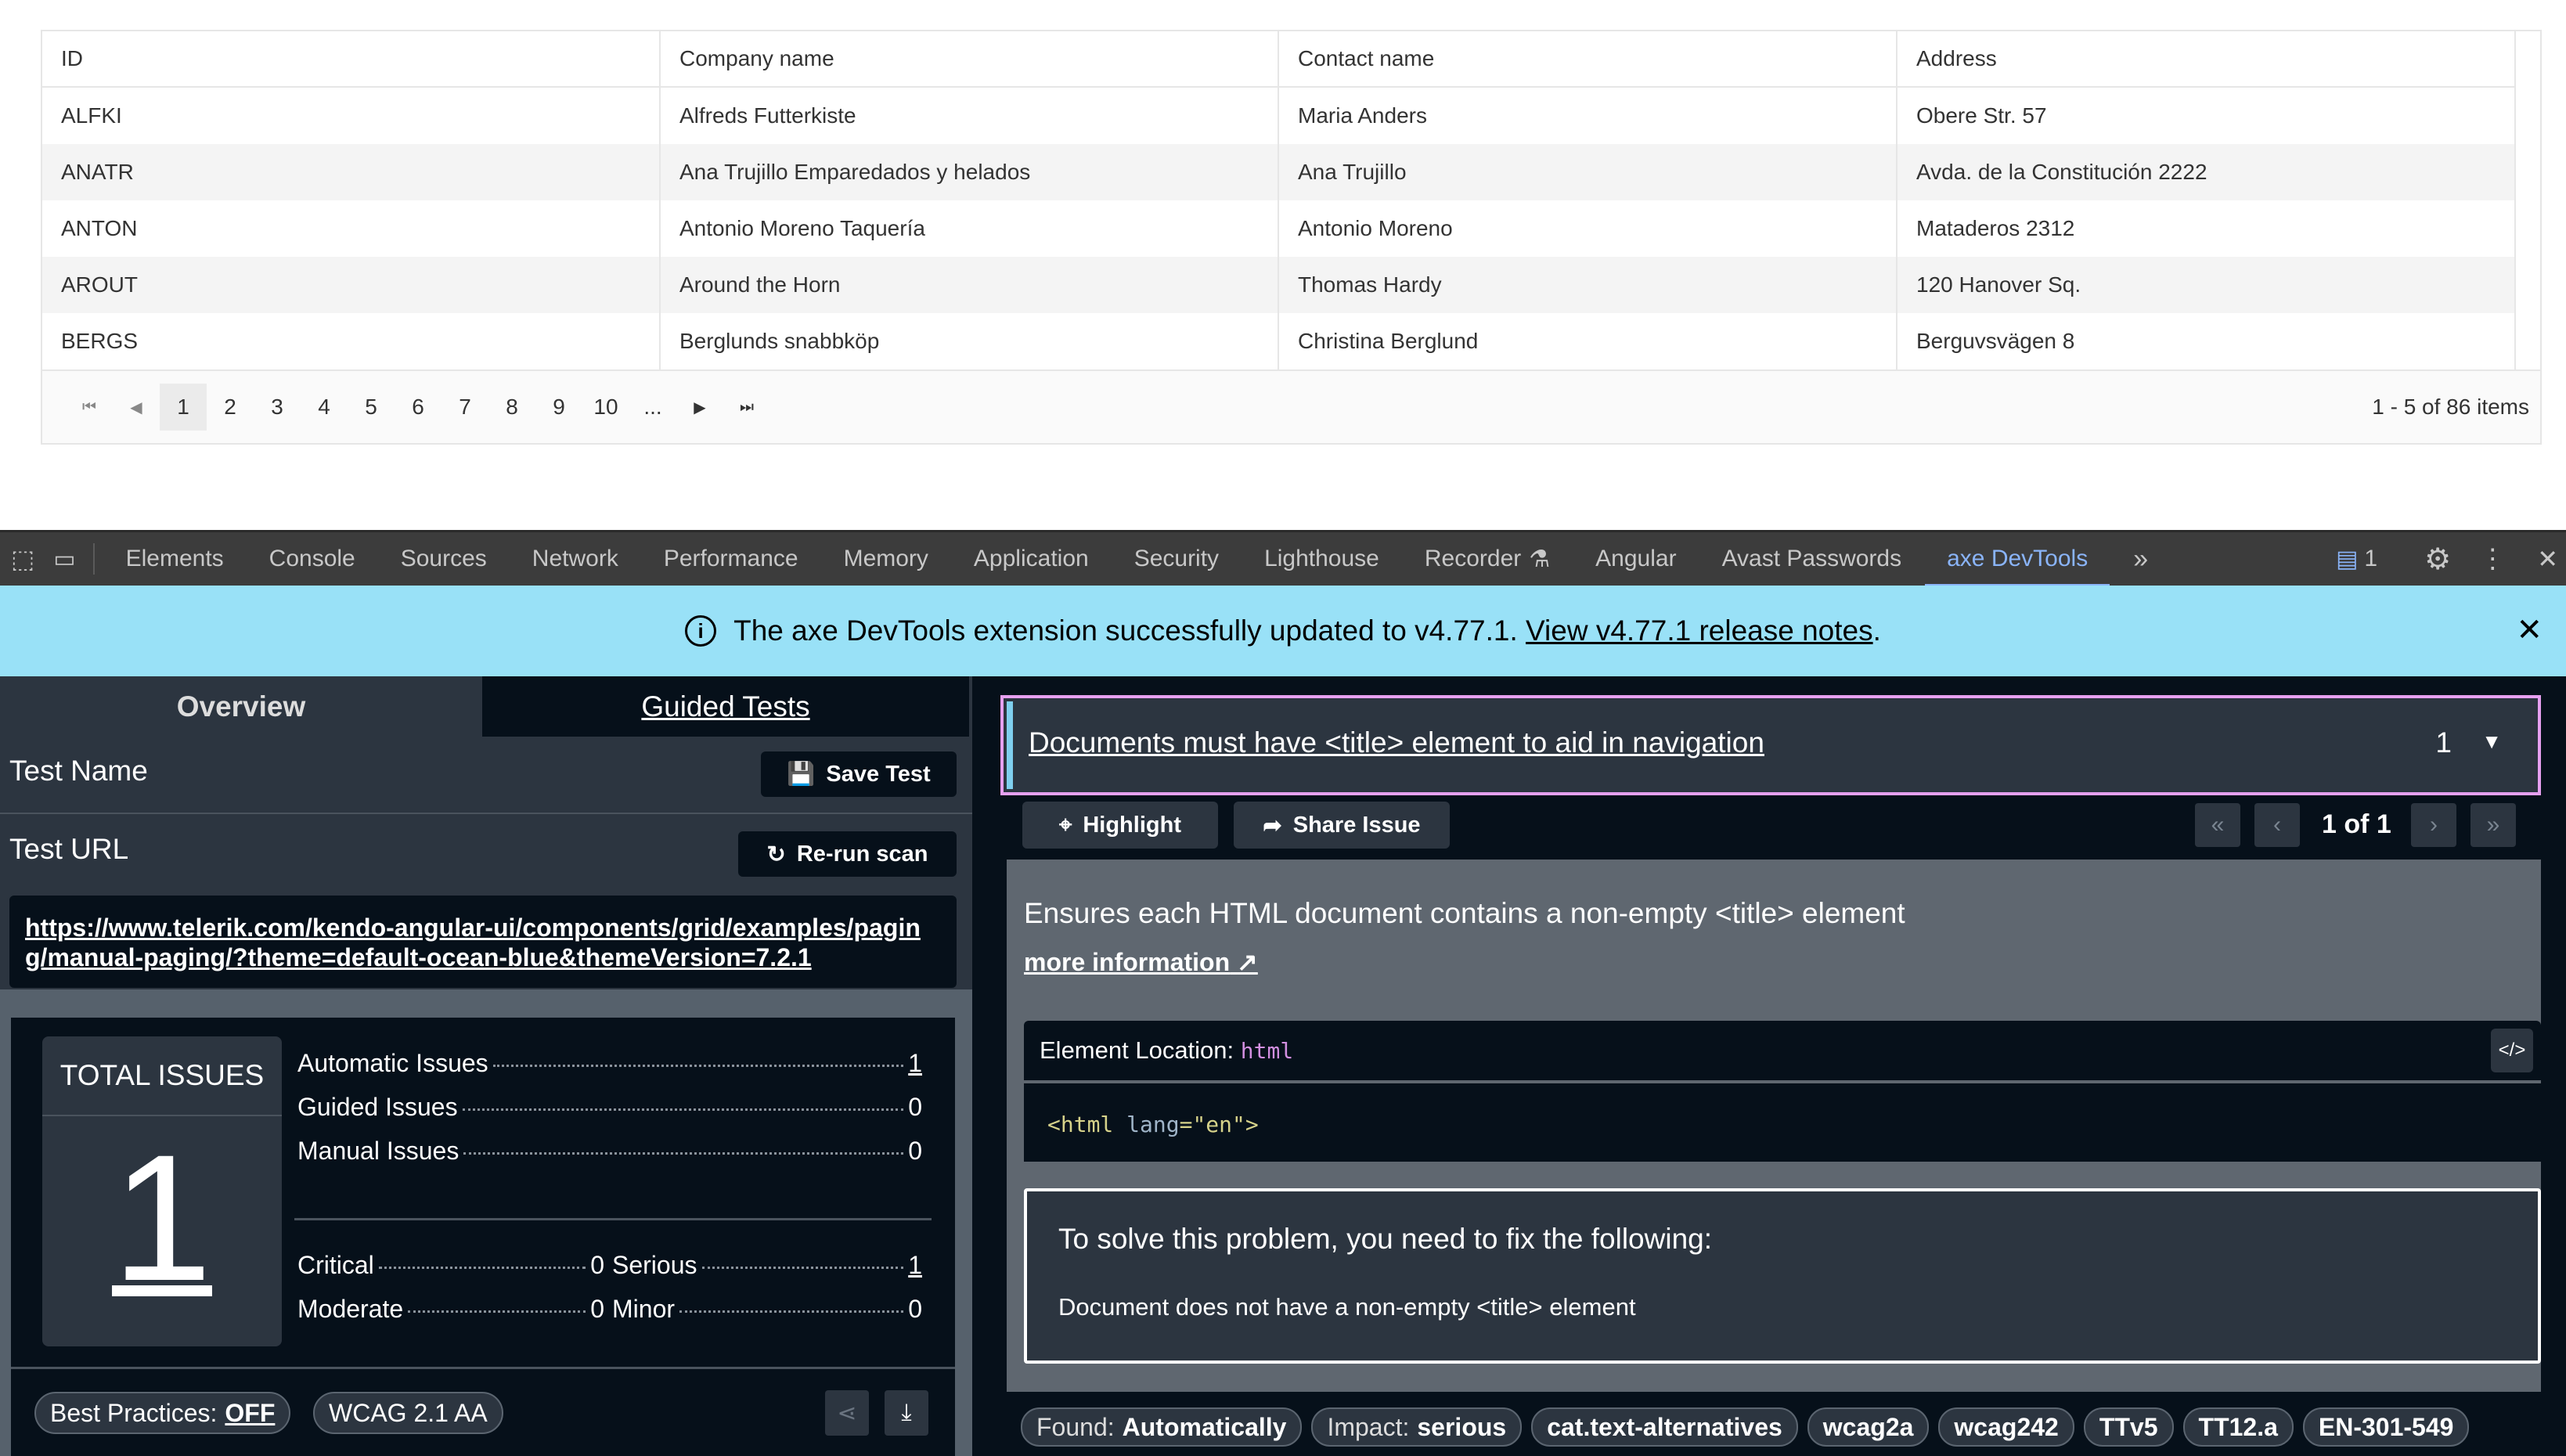 The height and width of the screenshot is (1456, 2566). I want to click on close-banner-icon: ✕, so click(2529, 630).